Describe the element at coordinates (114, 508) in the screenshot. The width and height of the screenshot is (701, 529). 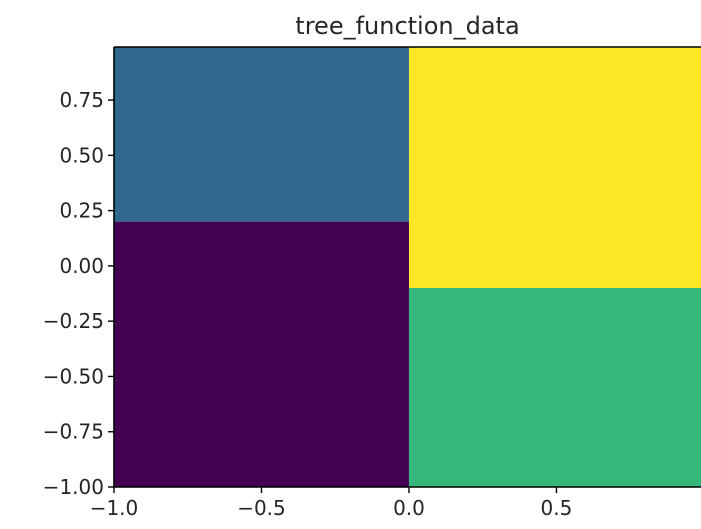
I see `x-tick-label: −1.0` at that location.